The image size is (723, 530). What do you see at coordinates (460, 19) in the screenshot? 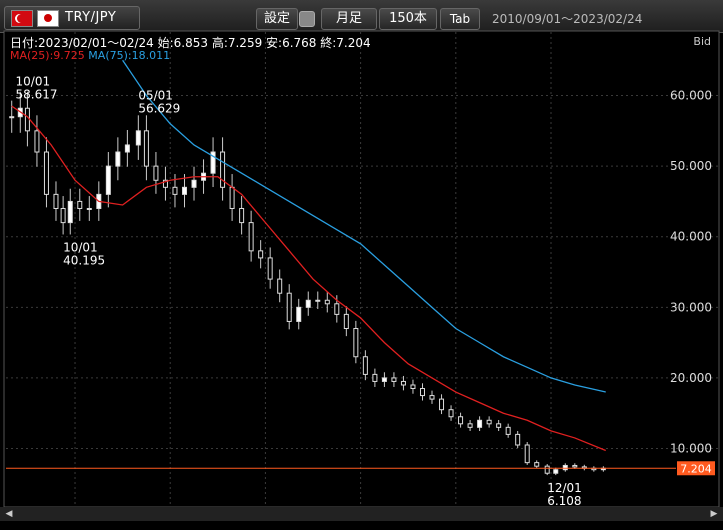
I see `tab-button: Tab` at bounding box center [460, 19].